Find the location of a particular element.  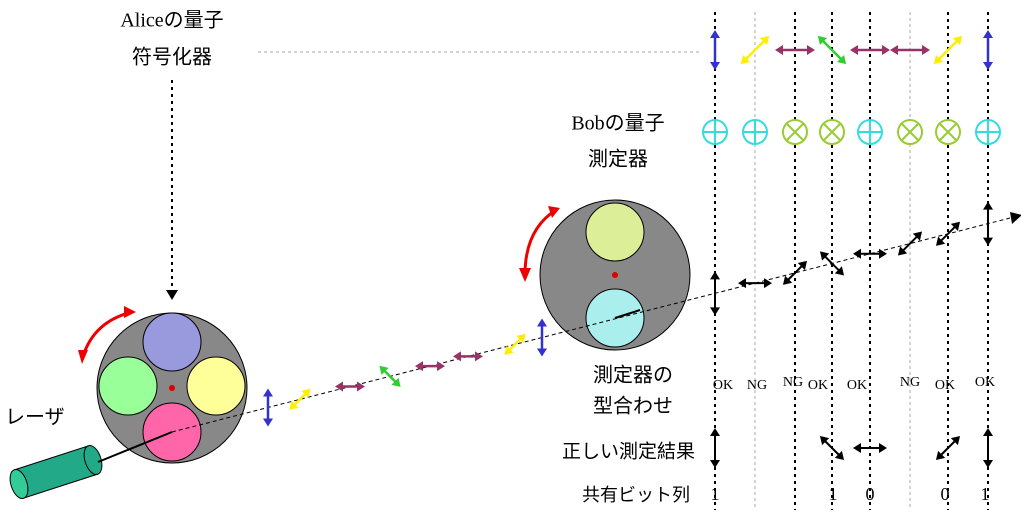

alice-label: Aliceの量子 is located at coordinates (171, 21).